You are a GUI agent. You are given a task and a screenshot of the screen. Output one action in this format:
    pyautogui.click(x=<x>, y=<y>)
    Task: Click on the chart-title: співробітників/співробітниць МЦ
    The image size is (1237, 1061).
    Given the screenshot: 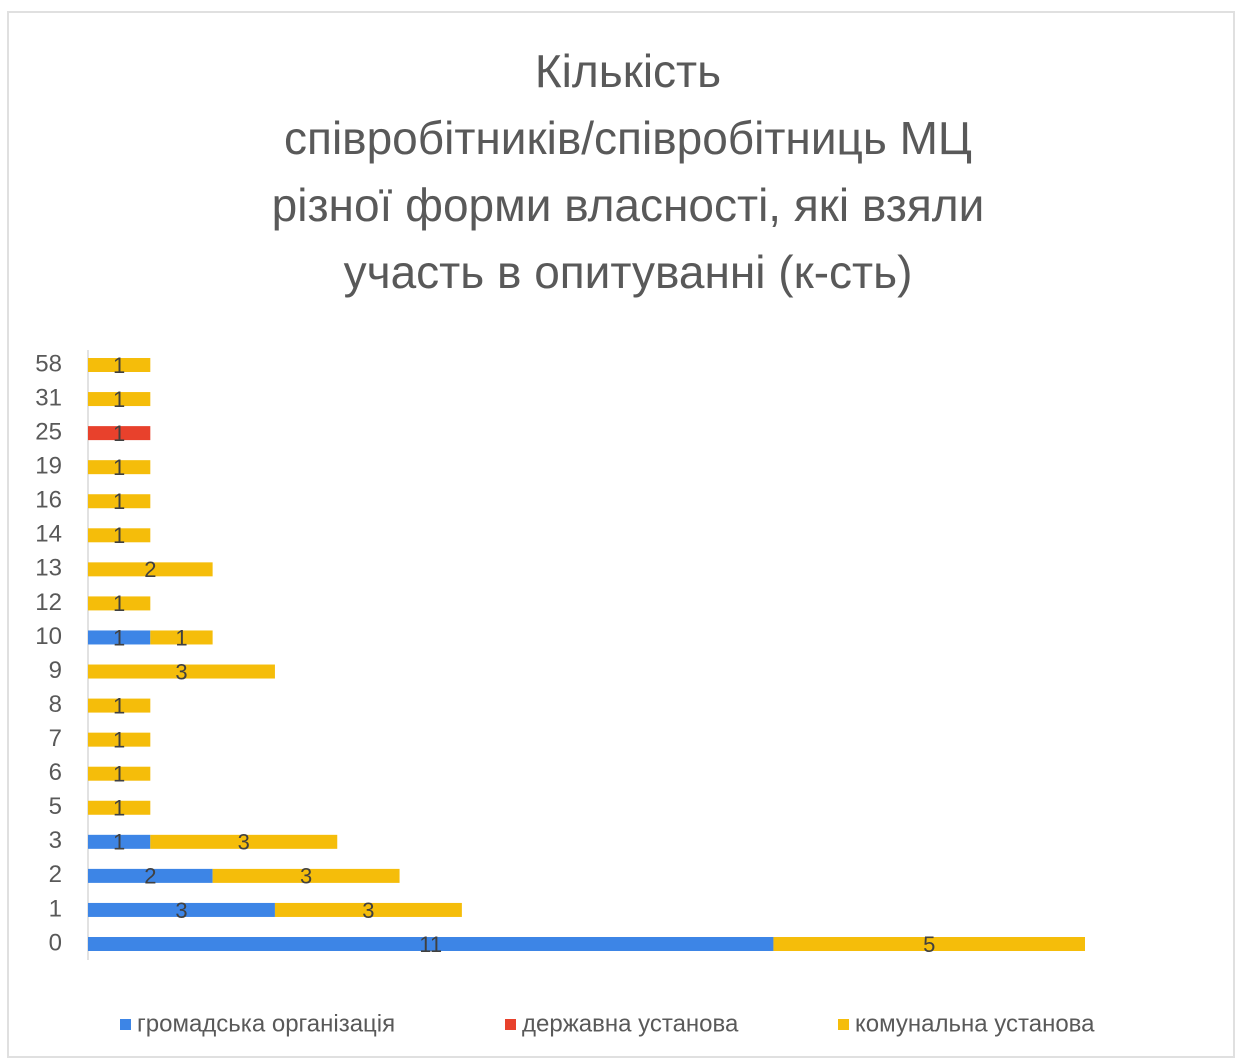 What is the action you would take?
    pyautogui.click(x=628, y=138)
    